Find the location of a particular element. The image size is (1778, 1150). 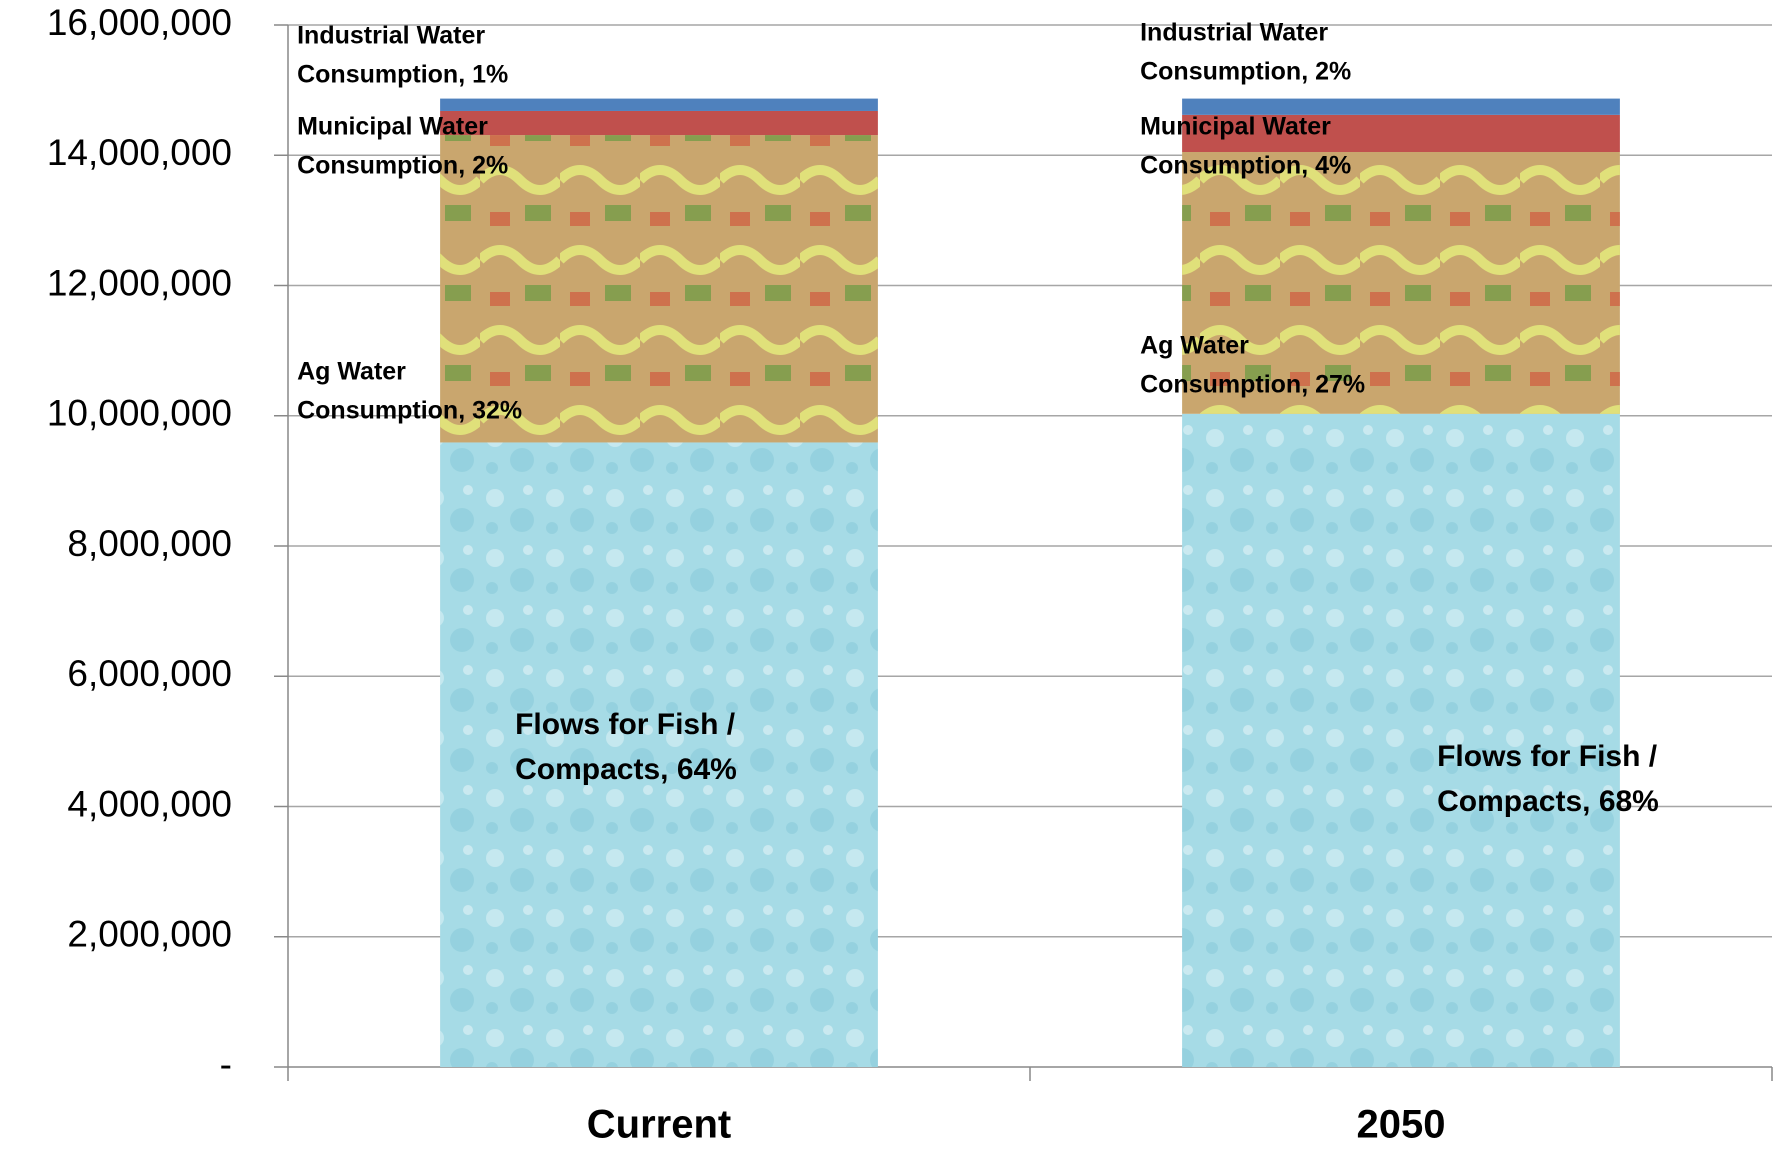

data-label: Consumption, 4% is located at coordinates (1245, 166).